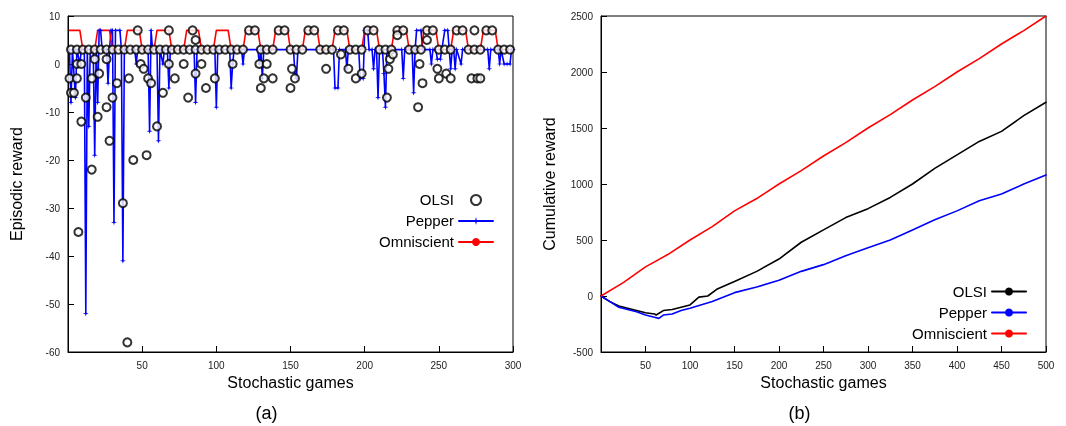 This screenshot has width=1066, height=426. What do you see at coordinates (53, 256) in the screenshot?
I see `y-tick-label: -40` at bounding box center [53, 256].